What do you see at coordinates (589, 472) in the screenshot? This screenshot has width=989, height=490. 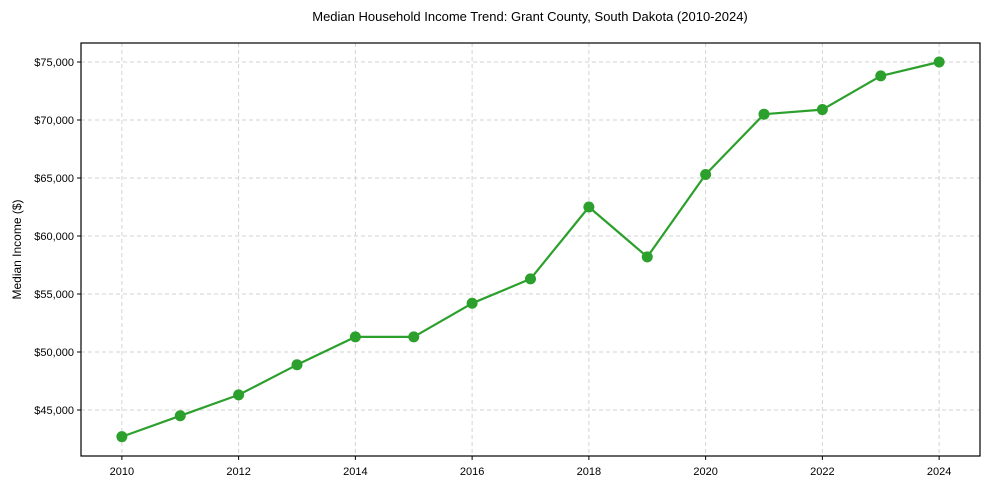 I see `x-tick-label: 2018` at bounding box center [589, 472].